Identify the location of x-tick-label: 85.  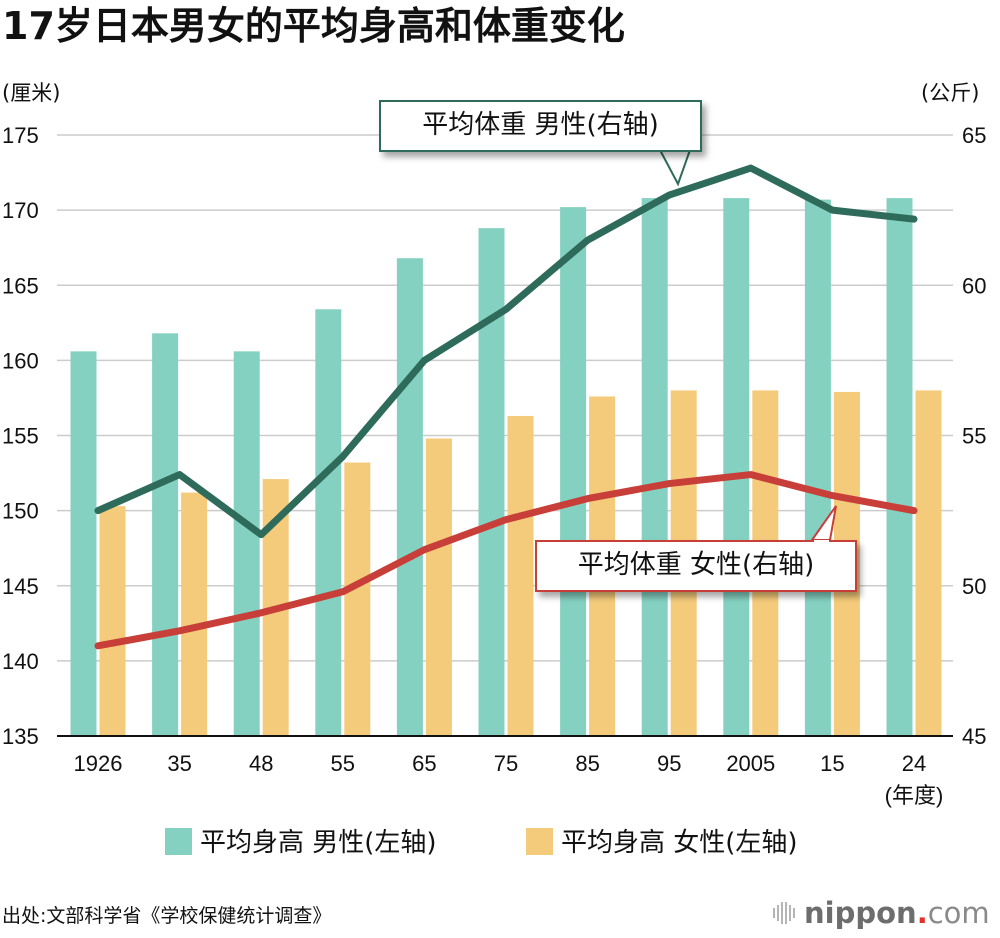
(587, 763).